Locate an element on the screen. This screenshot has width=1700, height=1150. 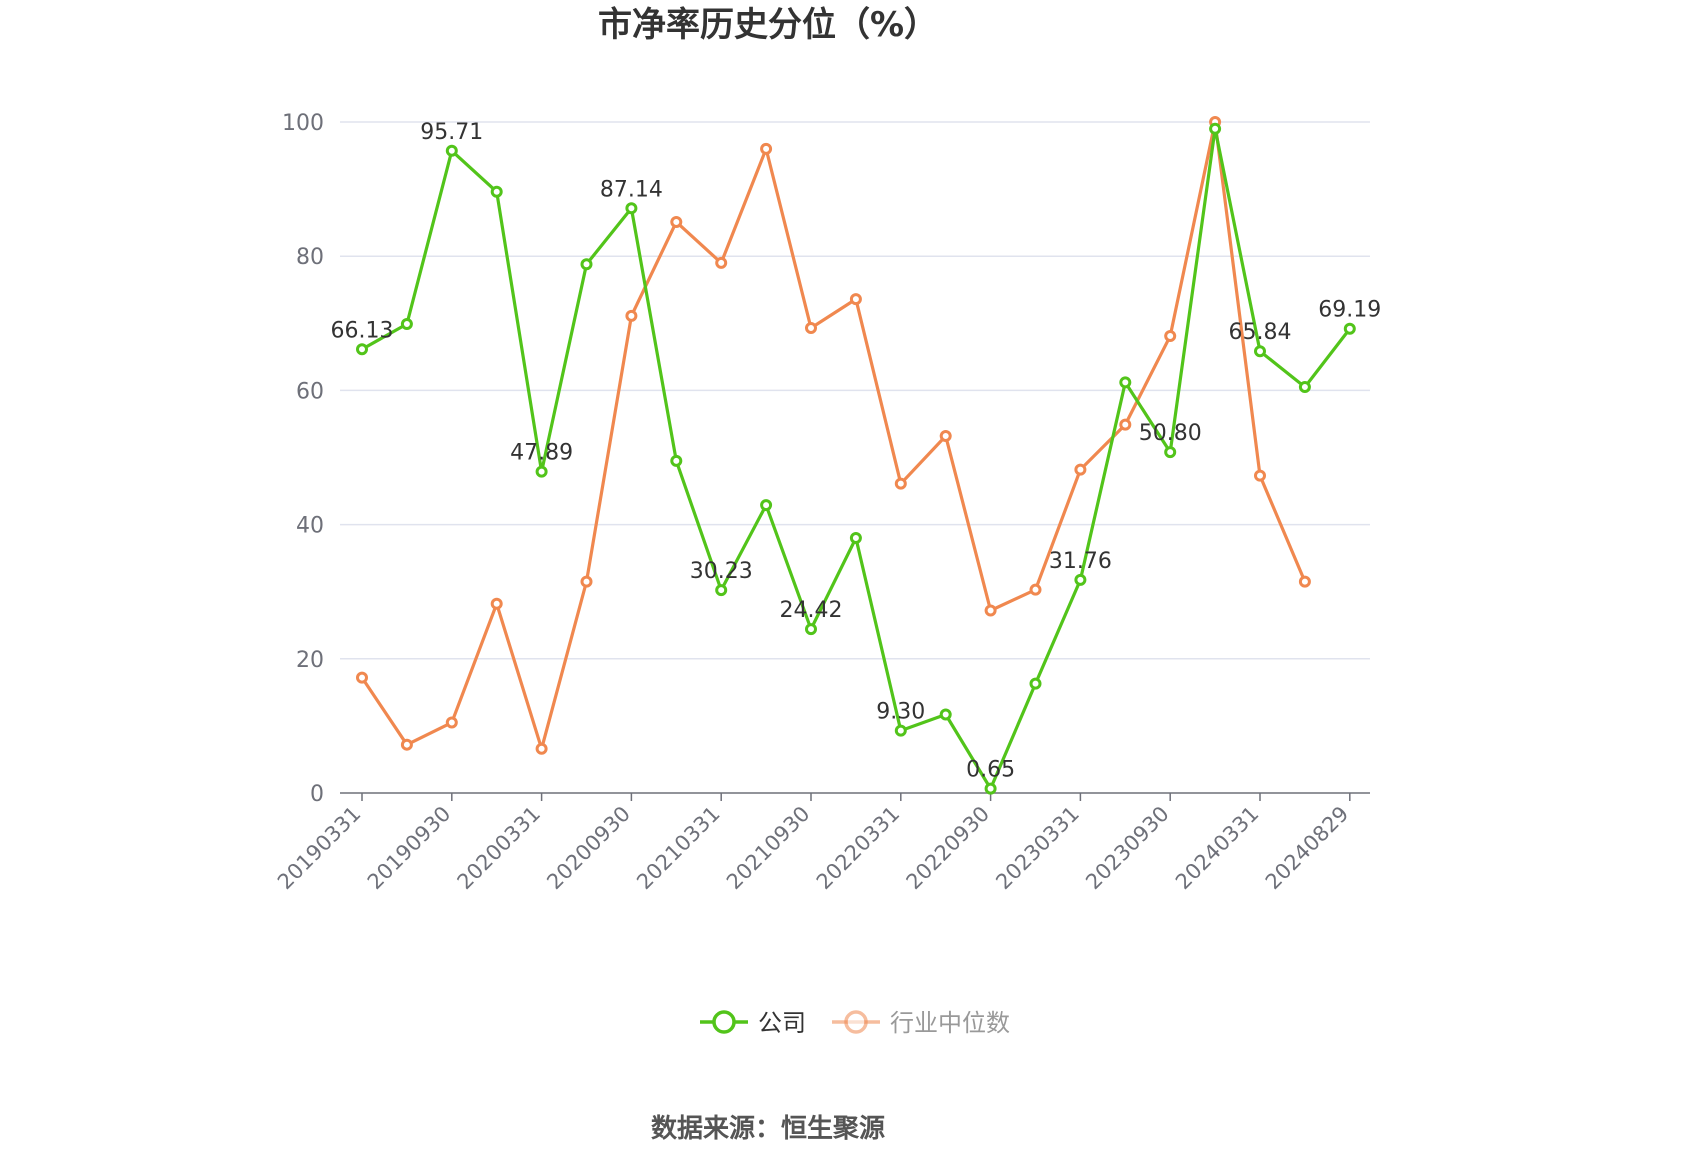
y-tick-label: 80 is located at coordinates (310, 257).